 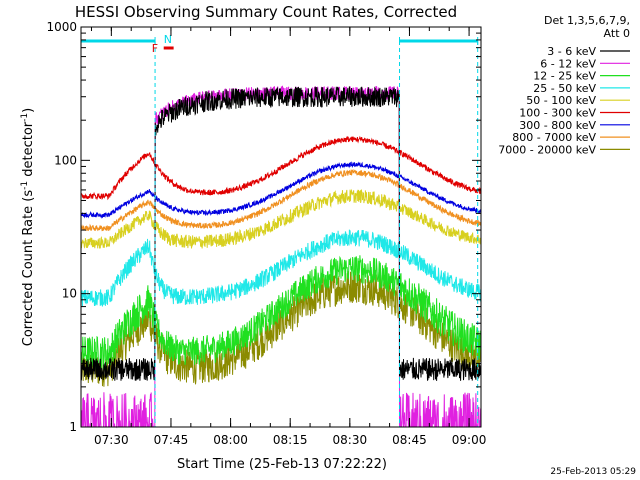 I want to click on x-tick-label: 08:00, so click(x=230, y=440).